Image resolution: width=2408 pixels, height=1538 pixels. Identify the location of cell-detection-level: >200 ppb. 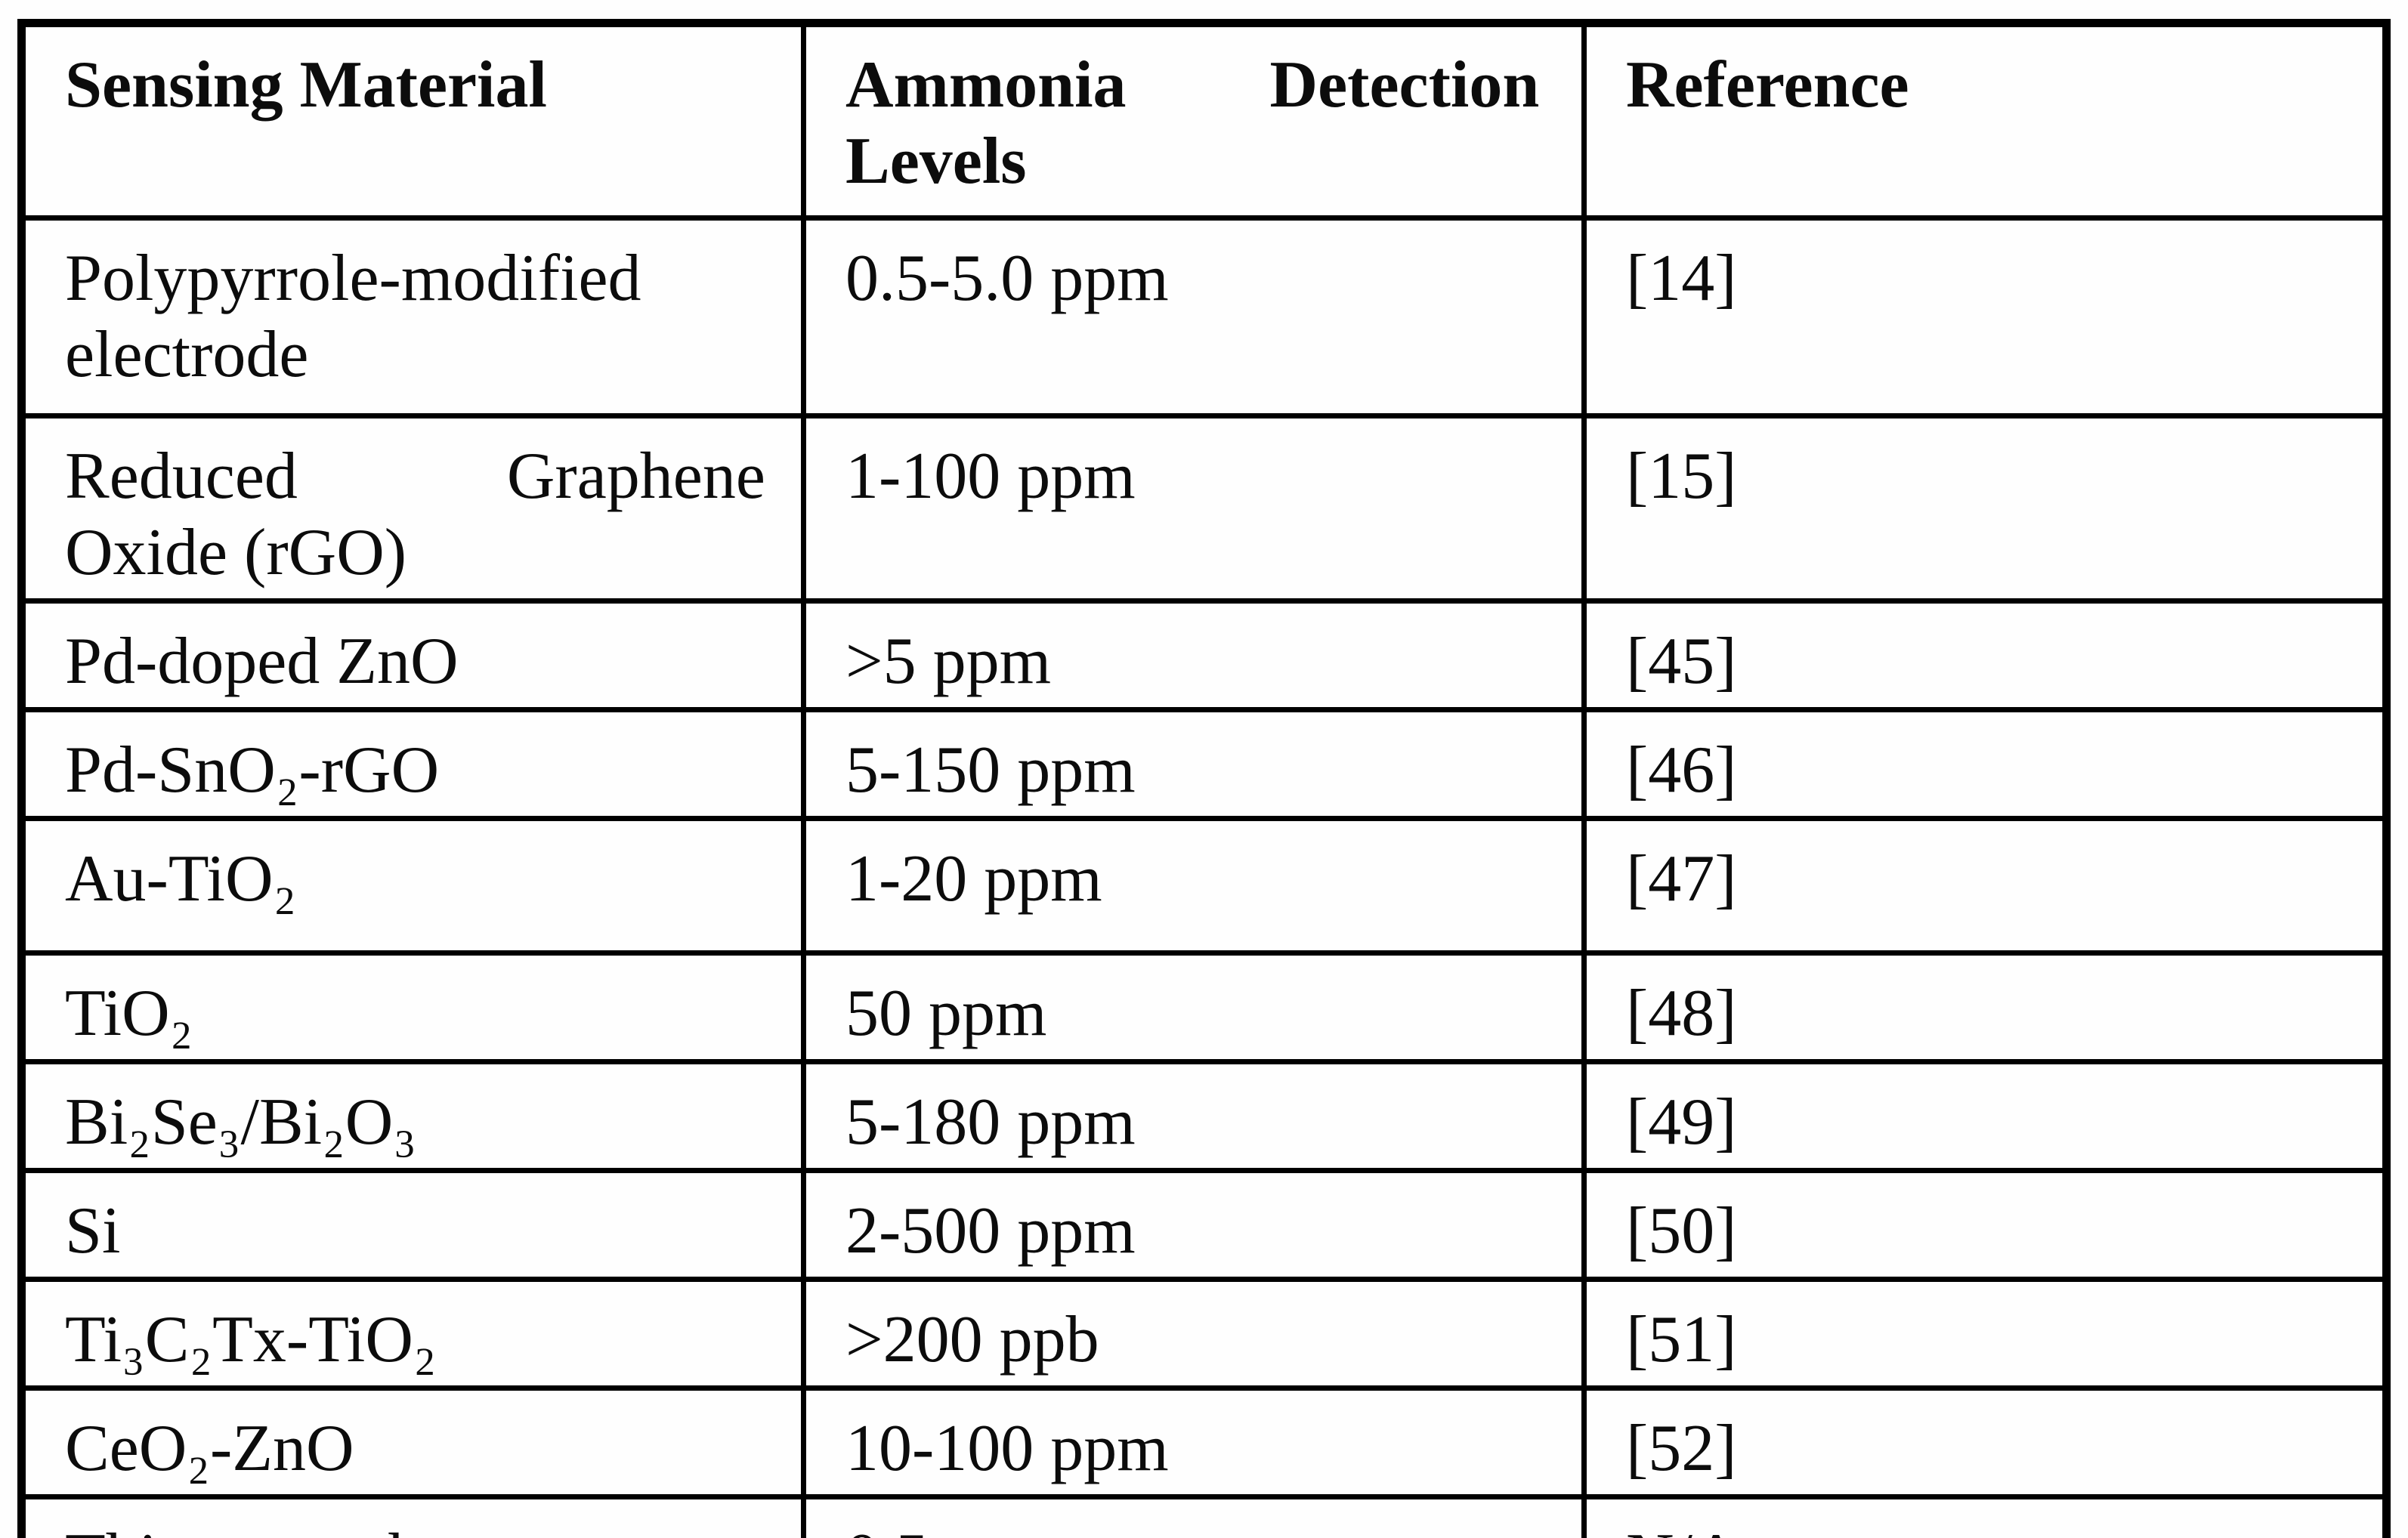
(1194, 1334).